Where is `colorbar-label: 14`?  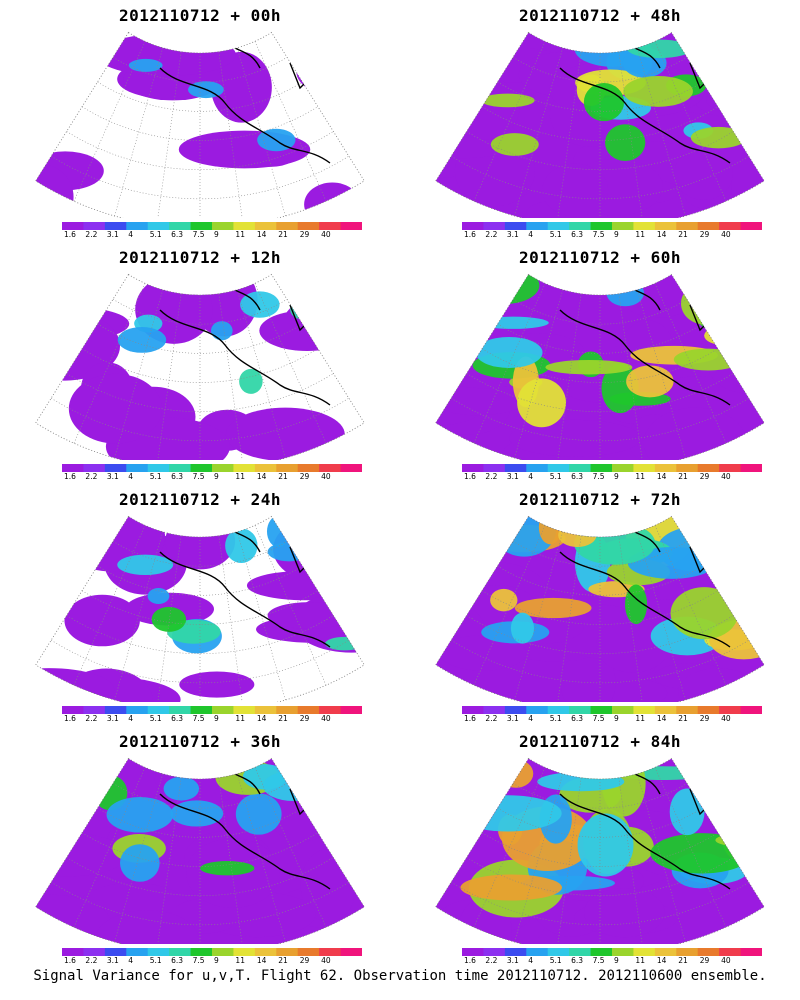
colorbar-label: 14 is located at coordinates (662, 234).